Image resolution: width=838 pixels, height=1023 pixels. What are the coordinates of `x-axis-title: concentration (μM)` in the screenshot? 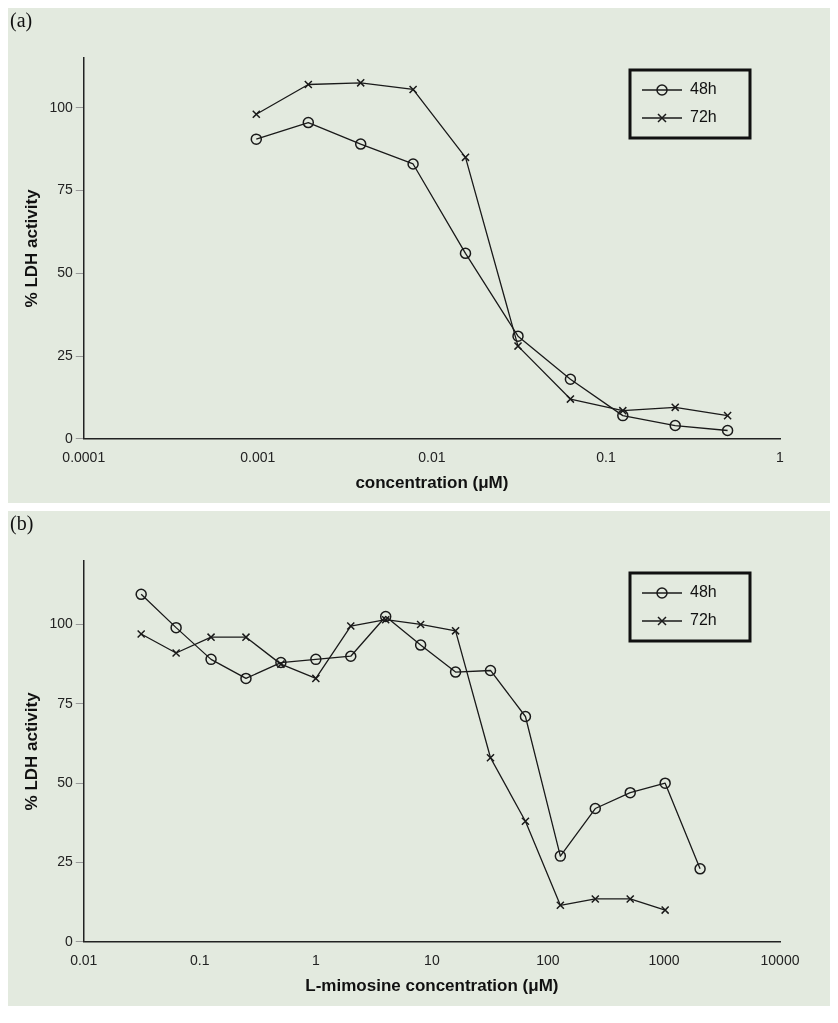 It's located at (432, 483).